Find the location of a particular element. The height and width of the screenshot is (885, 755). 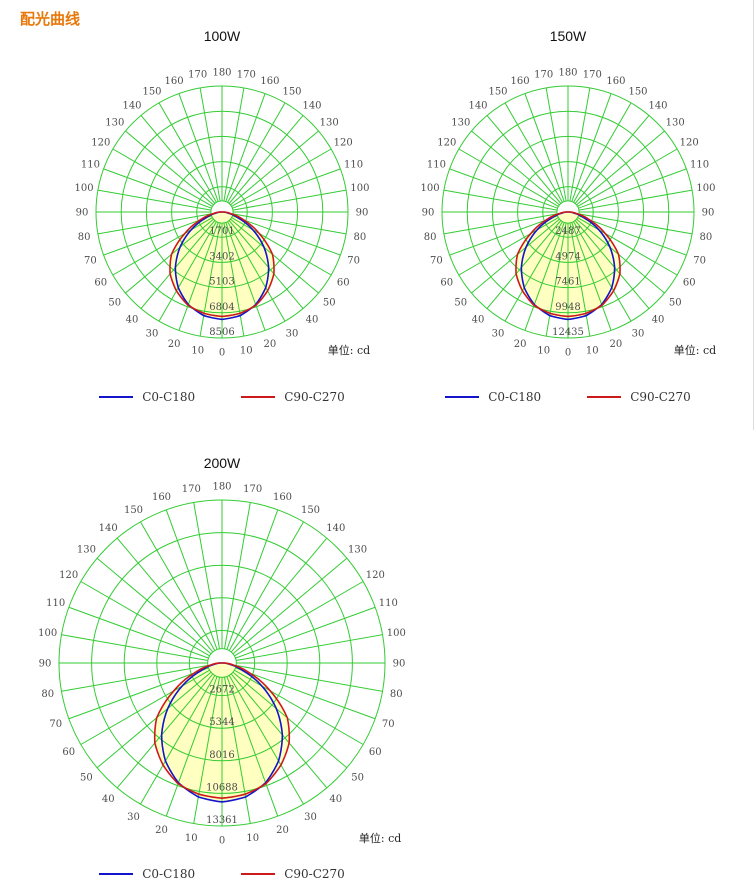

angle-tick-label: 120 is located at coordinates (343, 143).